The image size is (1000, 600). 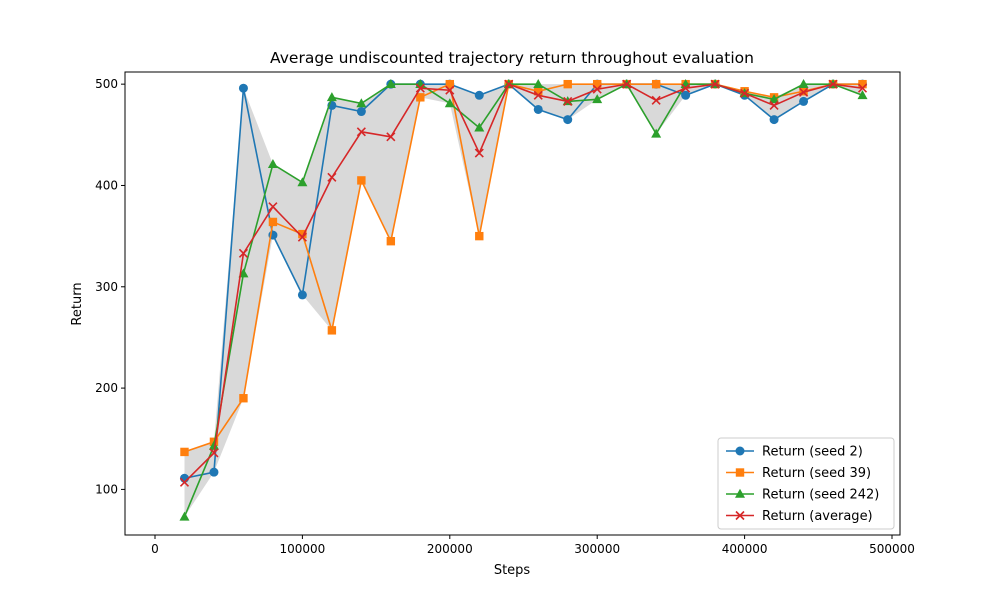 I want to click on legend-label: Return (average), so click(x=817, y=516).